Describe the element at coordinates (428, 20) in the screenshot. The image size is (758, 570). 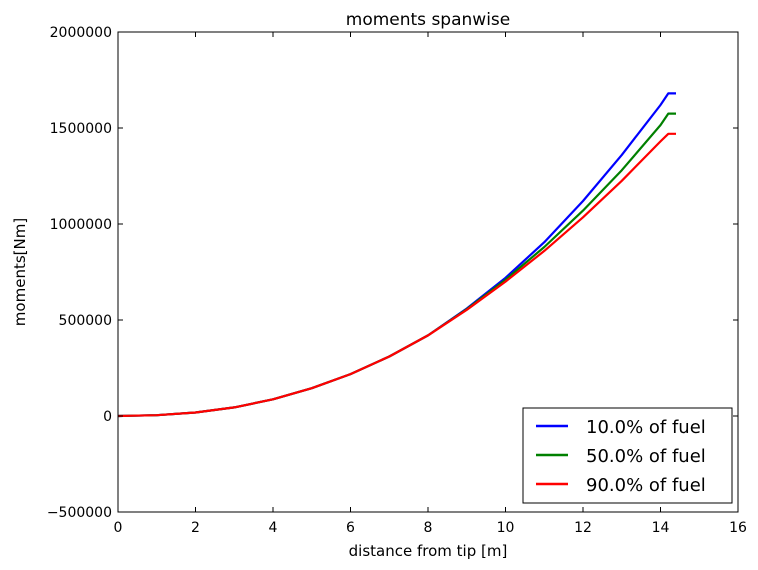
I see `chart-title: moments spanwise` at that location.